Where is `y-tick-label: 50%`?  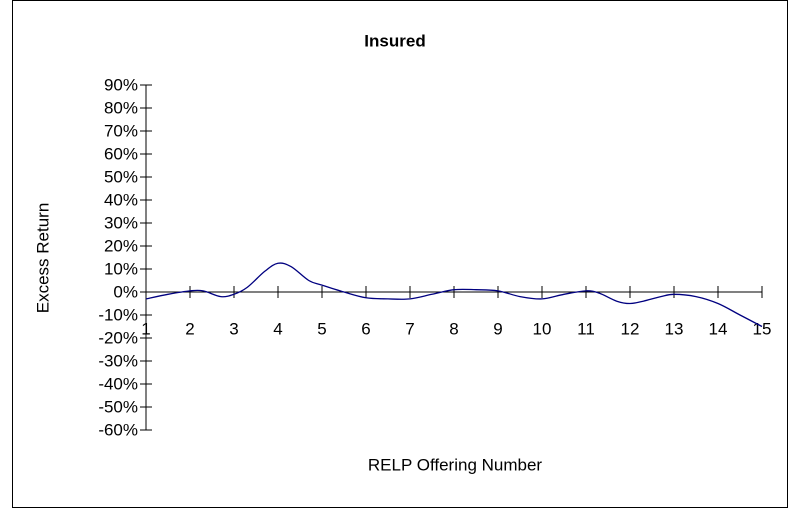 y-tick-label: 50% is located at coordinates (121, 176).